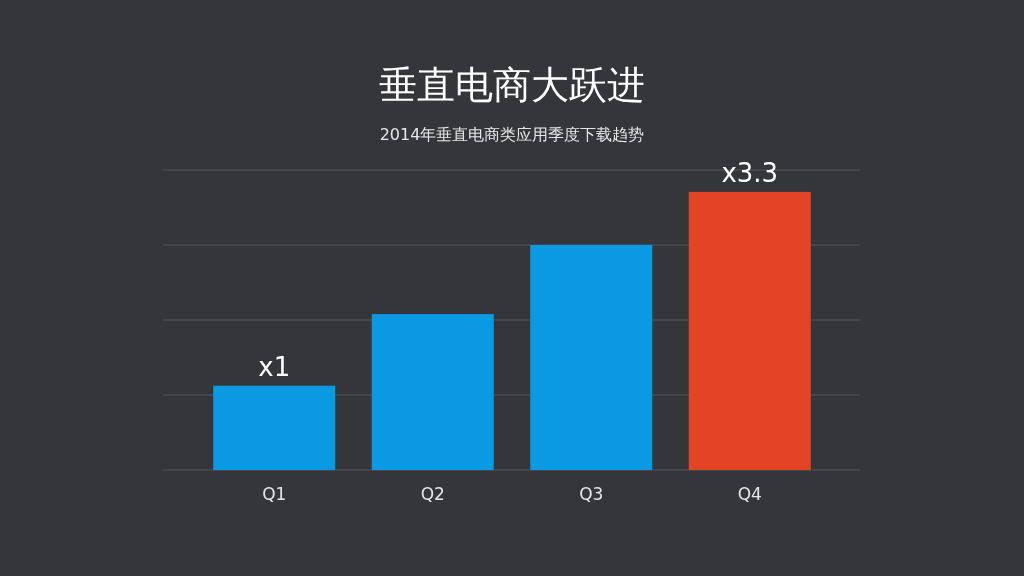 The height and width of the screenshot is (576, 1024). I want to click on data-label: x3.3, so click(750, 172).